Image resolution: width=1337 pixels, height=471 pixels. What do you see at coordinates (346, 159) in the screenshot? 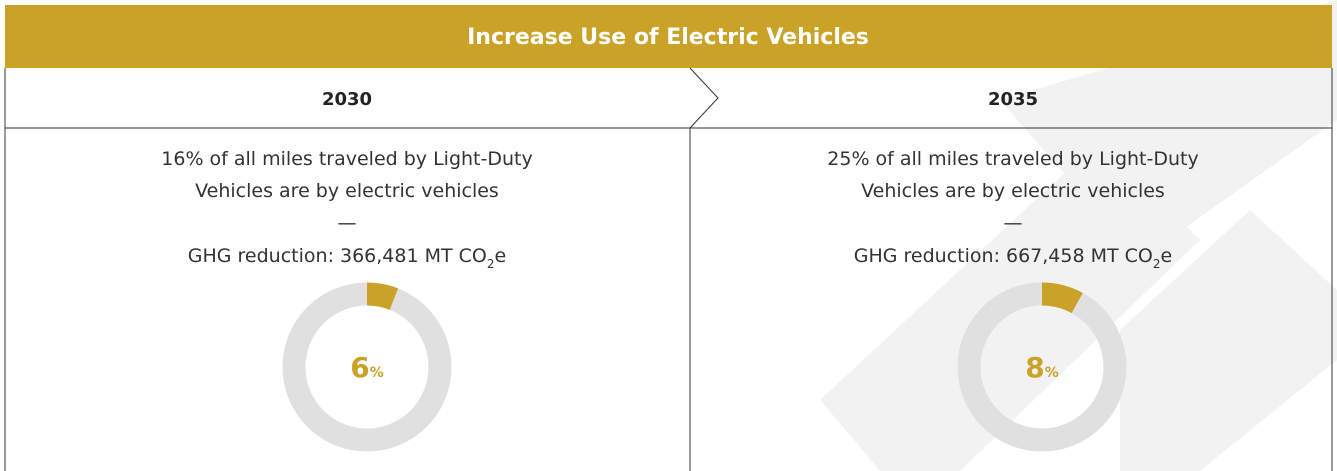
I see `description-line: 16% of all miles traveled by Light-Duty` at bounding box center [346, 159].